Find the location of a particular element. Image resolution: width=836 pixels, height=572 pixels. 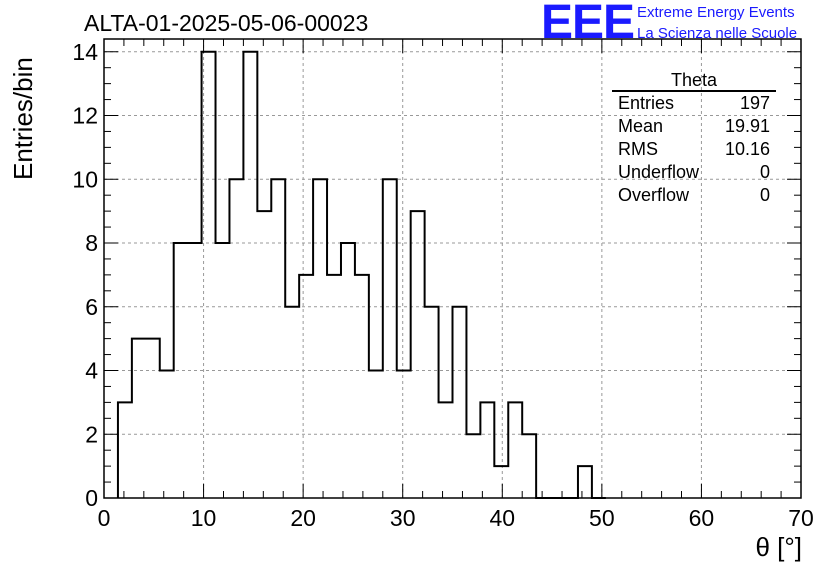

y-tick-label: 10 is located at coordinates (85, 179).